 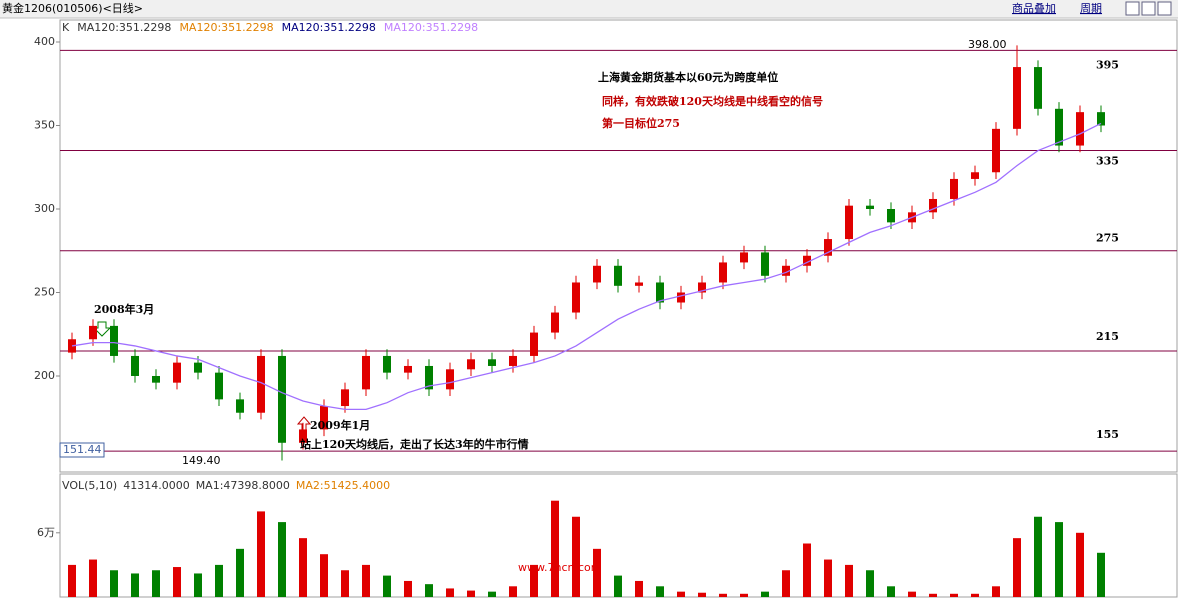 What do you see at coordinates (987, 44) in the screenshot?
I see `annotation: 398.00` at bounding box center [987, 44].